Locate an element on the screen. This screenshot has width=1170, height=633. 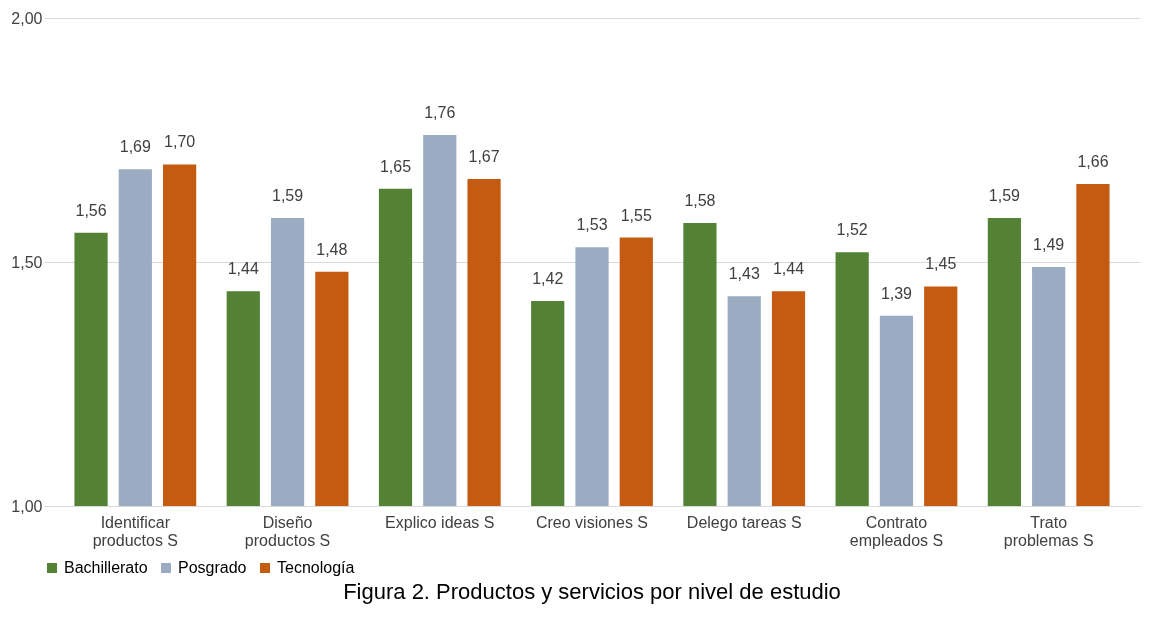
x-tick-label: Explico ideas S is located at coordinates (440, 522).